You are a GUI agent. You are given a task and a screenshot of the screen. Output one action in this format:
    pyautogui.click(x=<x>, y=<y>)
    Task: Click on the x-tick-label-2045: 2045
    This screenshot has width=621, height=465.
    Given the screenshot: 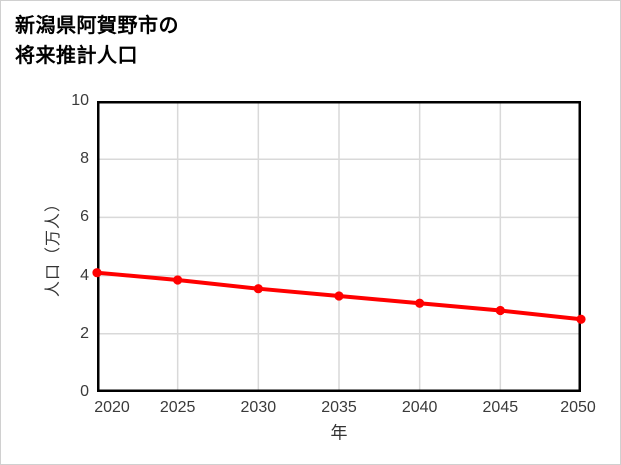 What is the action you would take?
    pyautogui.click(x=500, y=407)
    